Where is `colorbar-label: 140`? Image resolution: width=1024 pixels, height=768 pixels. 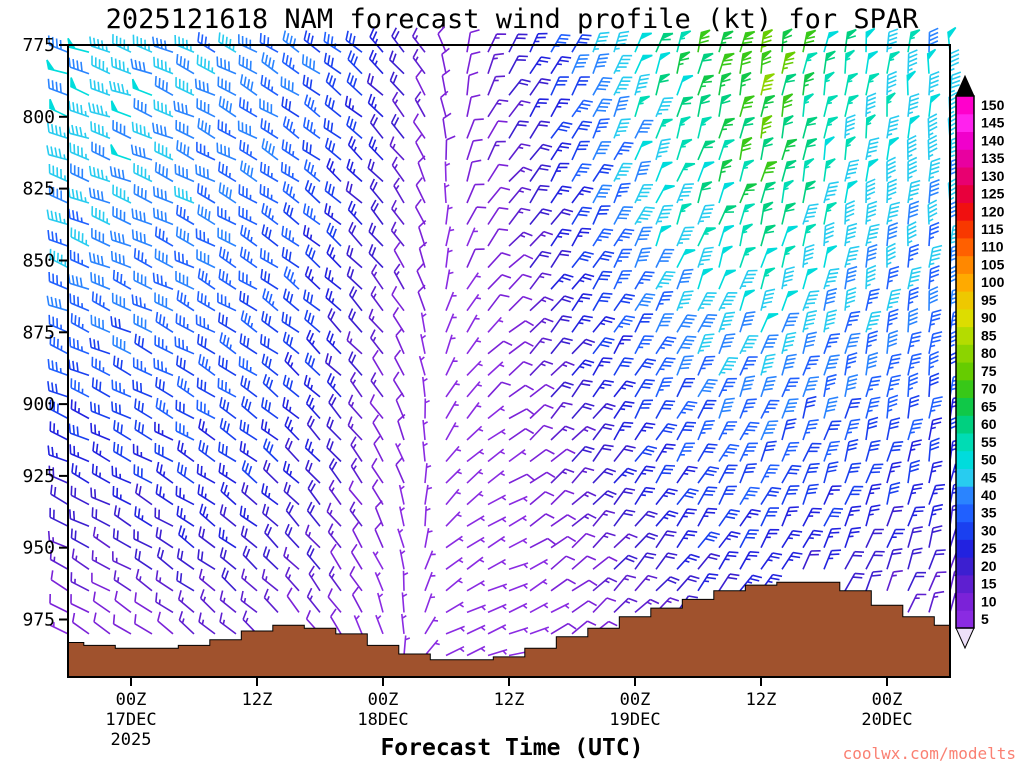 colorbar-label: 140 is located at coordinates (993, 140).